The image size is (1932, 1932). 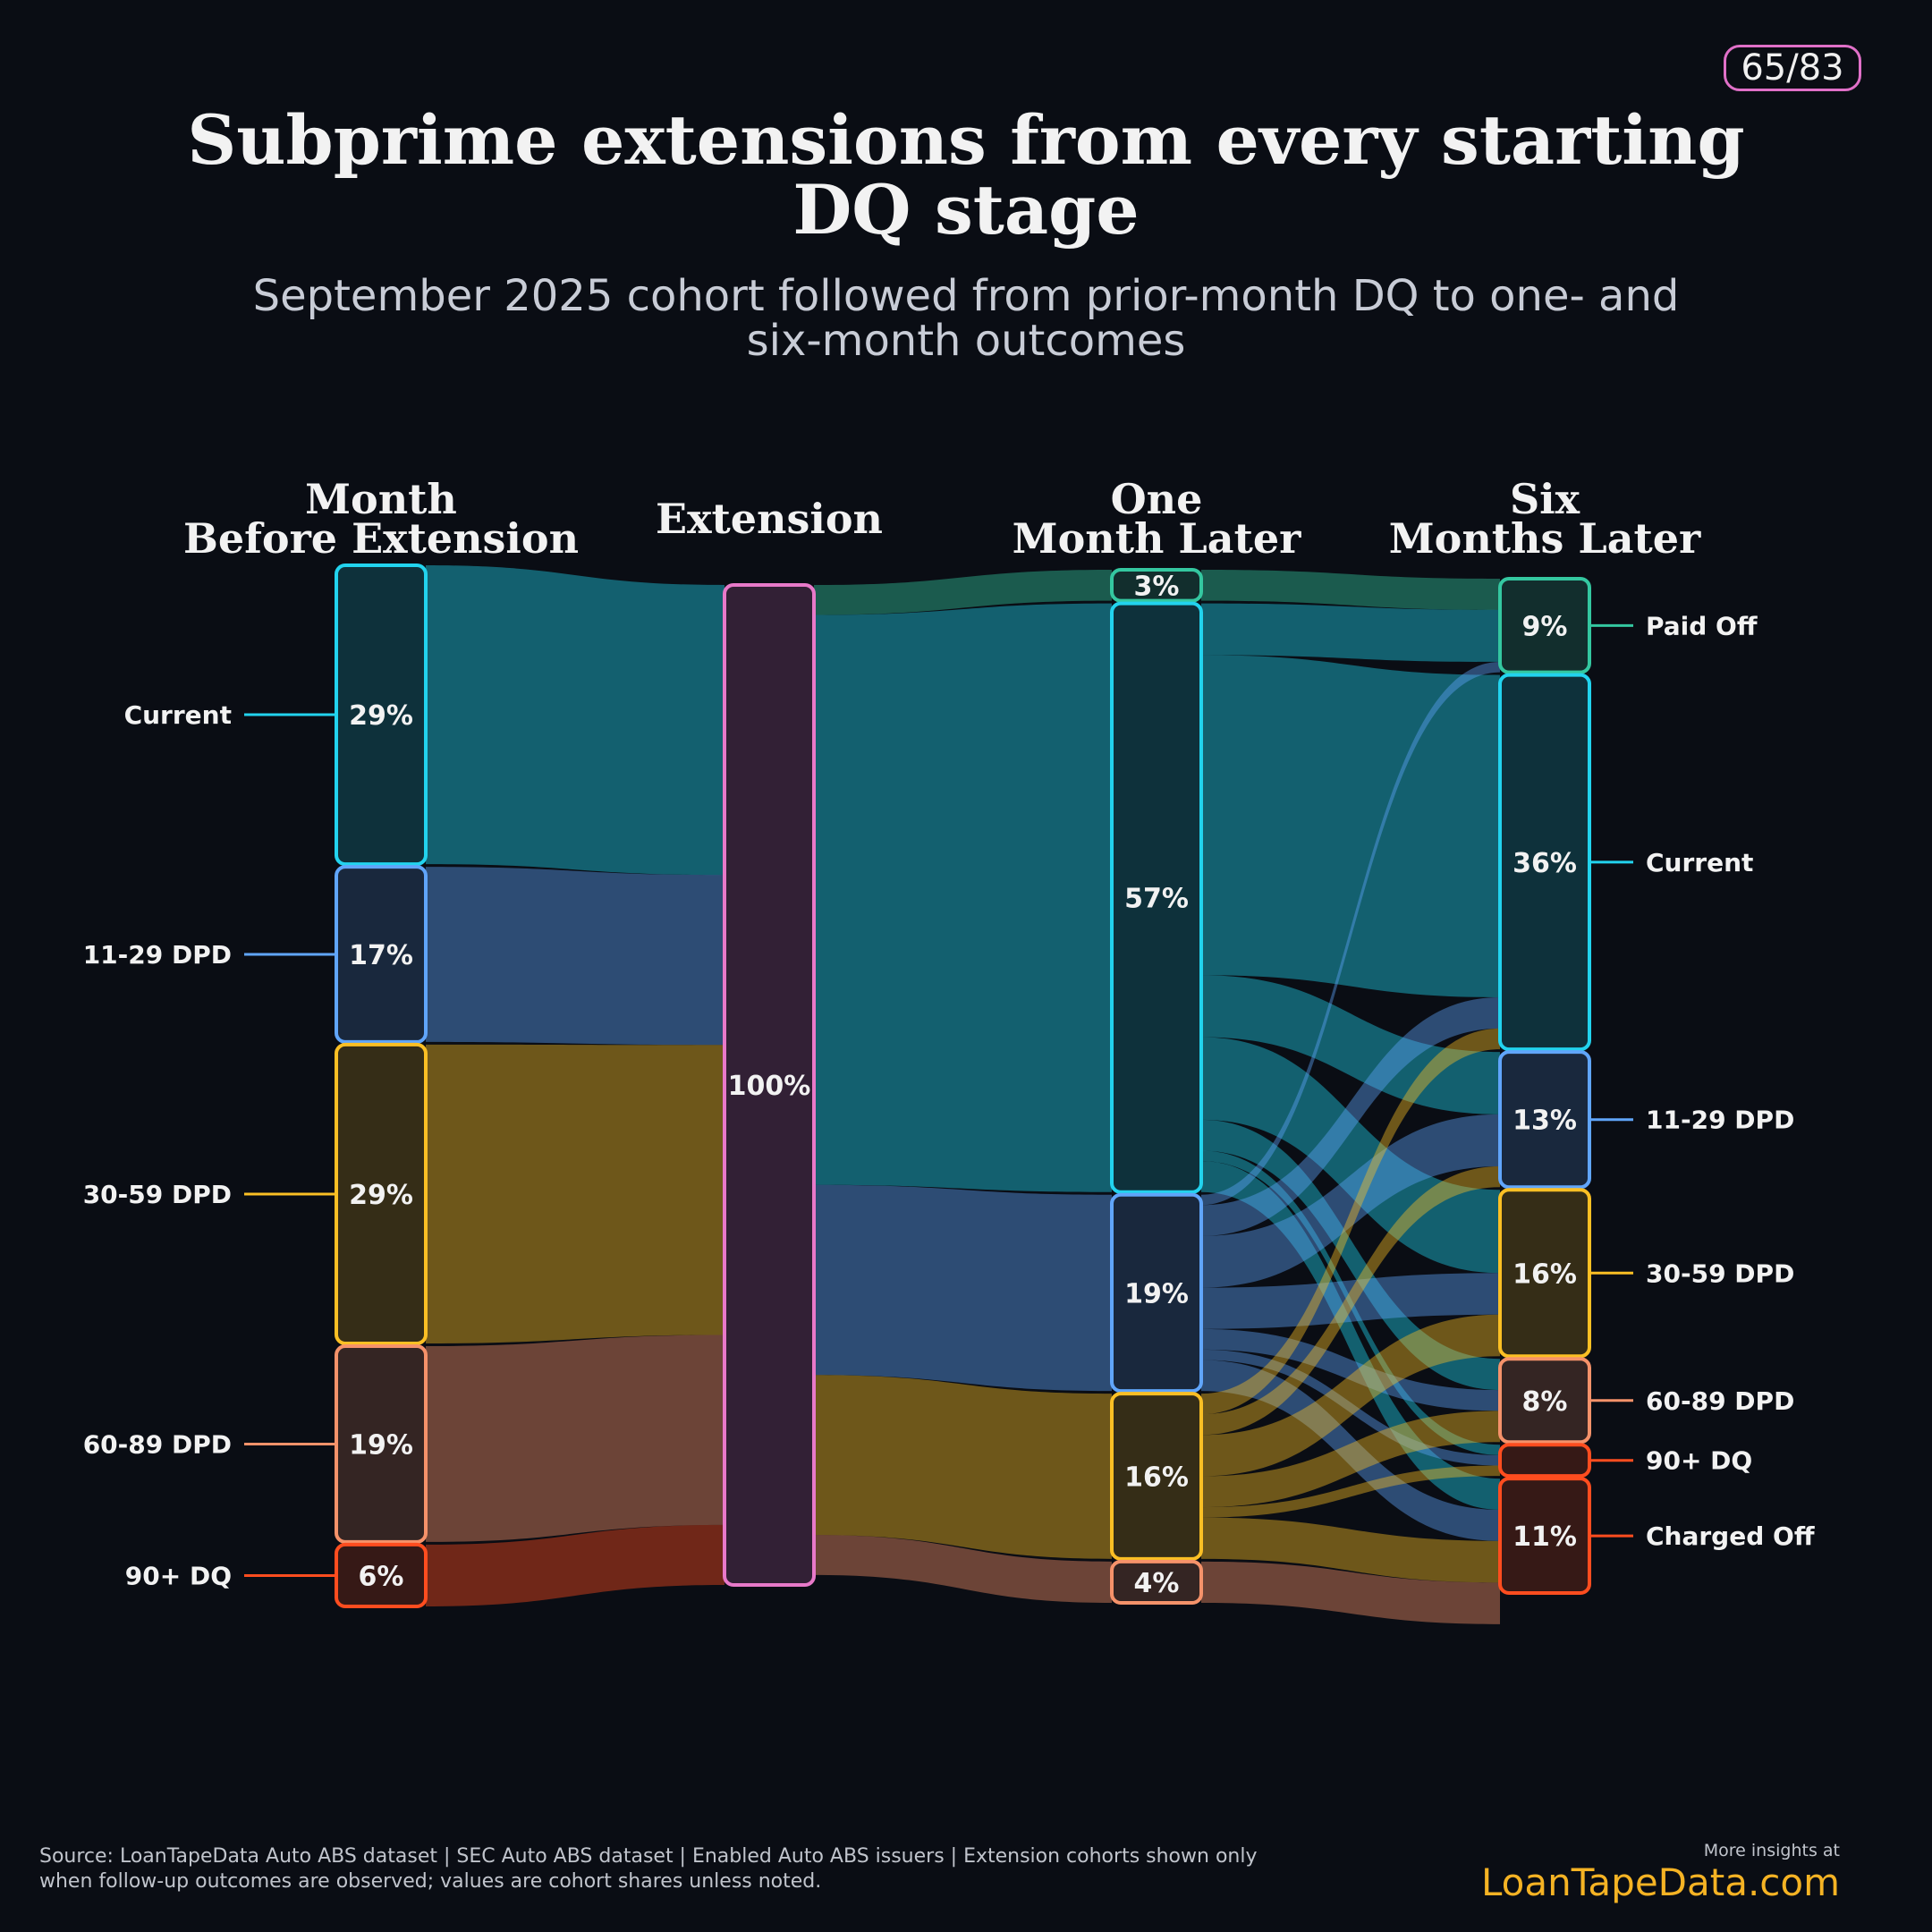 I want to click on stage-header-m6-line-1: Six, so click(x=1545, y=499).